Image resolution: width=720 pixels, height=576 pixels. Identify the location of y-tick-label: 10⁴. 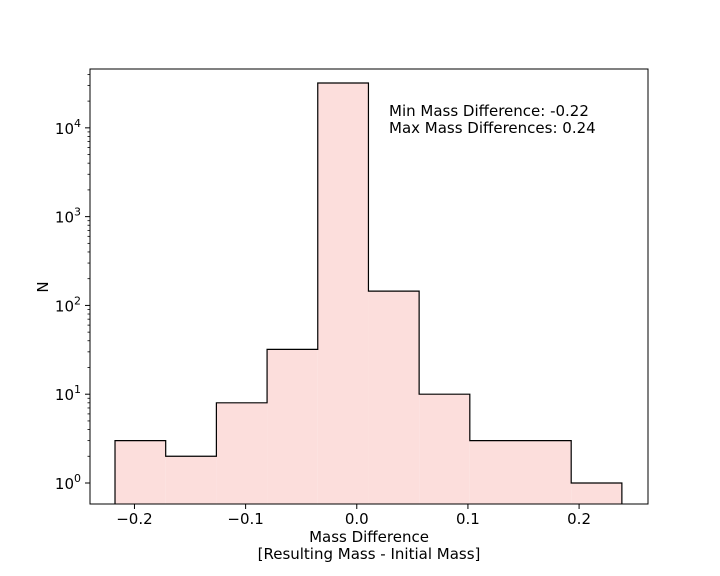
(68, 127).